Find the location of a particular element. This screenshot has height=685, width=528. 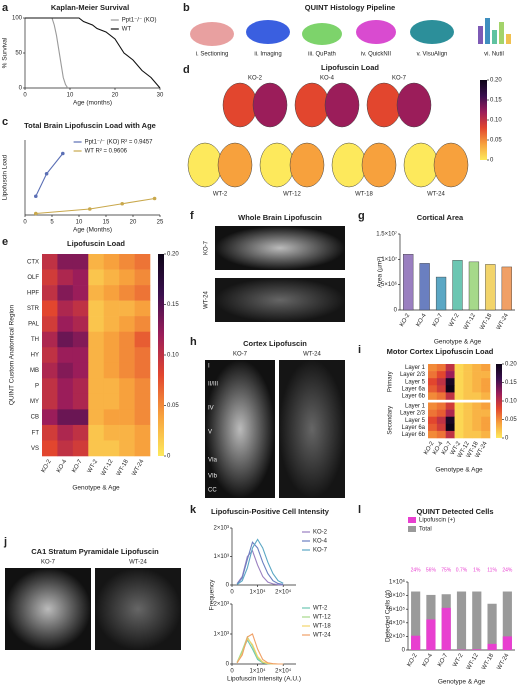

map-label: KO-7 is located at coordinates (399, 79).